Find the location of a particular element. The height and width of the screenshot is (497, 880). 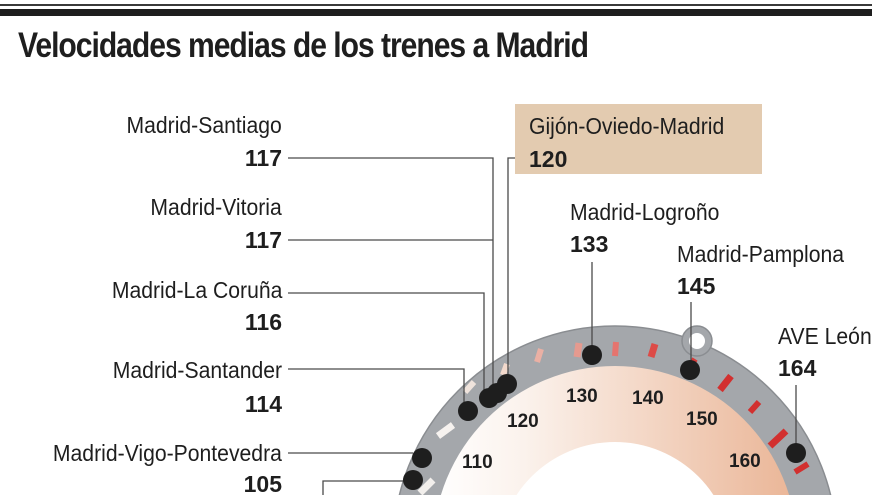

leader-unlabeled is located at coordinates (363, 487).